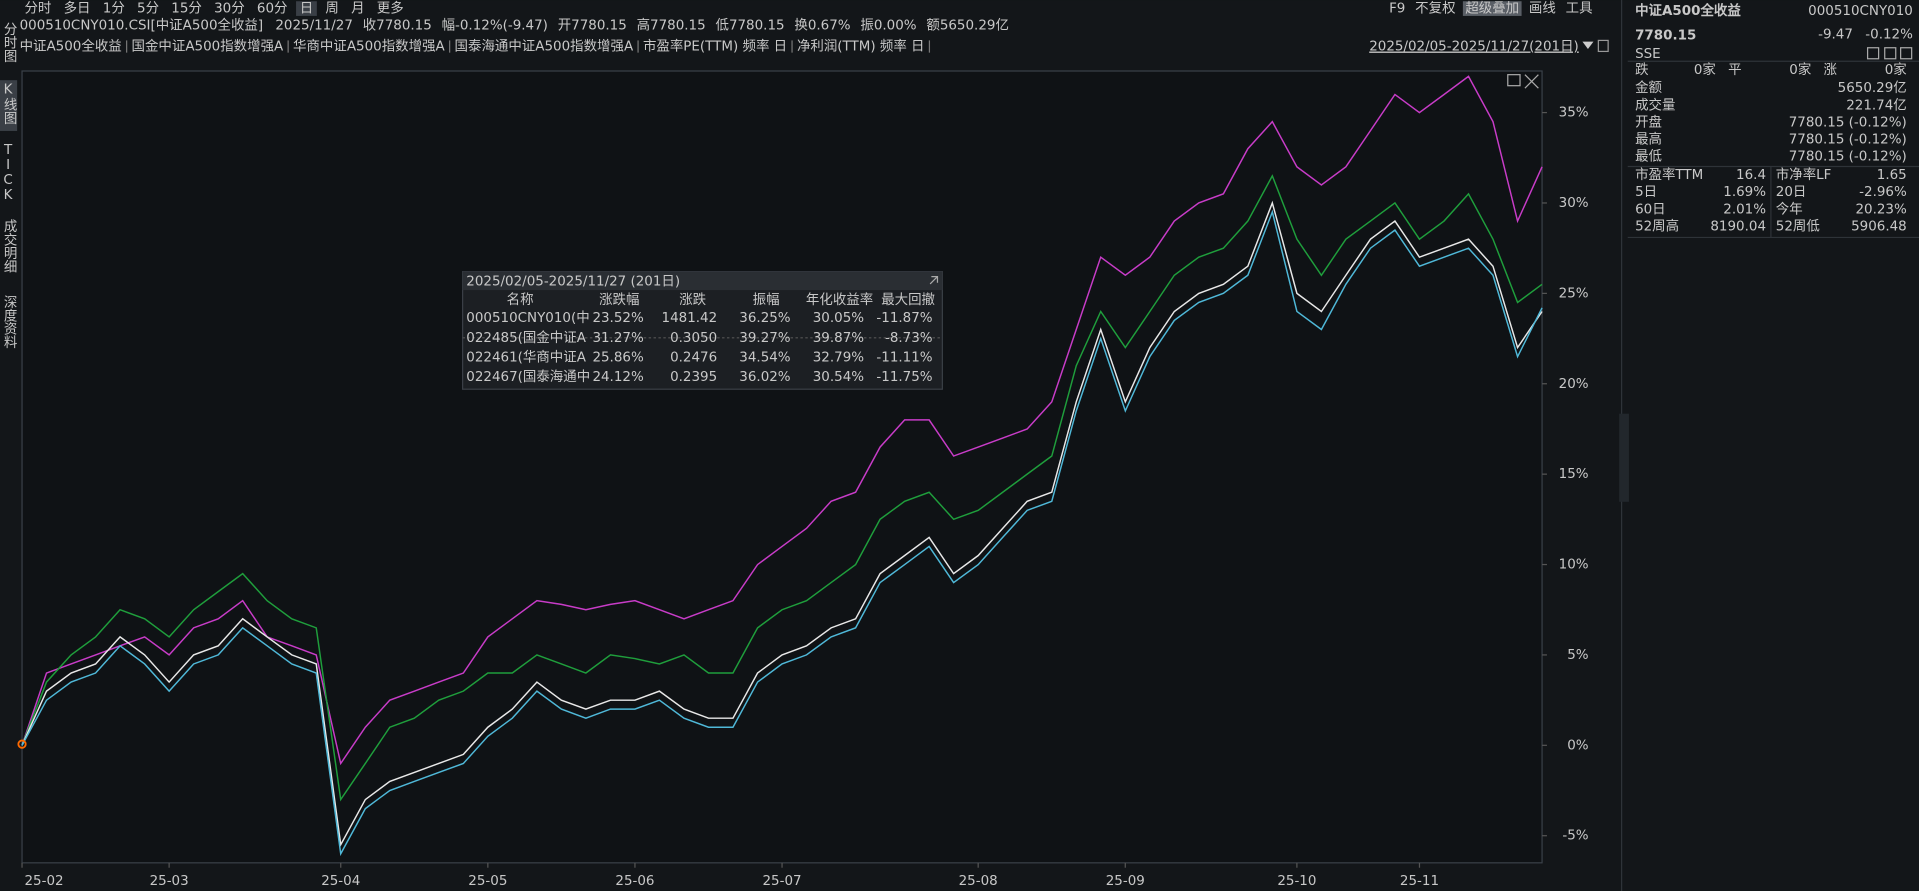 Image resolution: width=1919 pixels, height=891 pixels. I want to click on popup-title-bg, so click(702, 281).